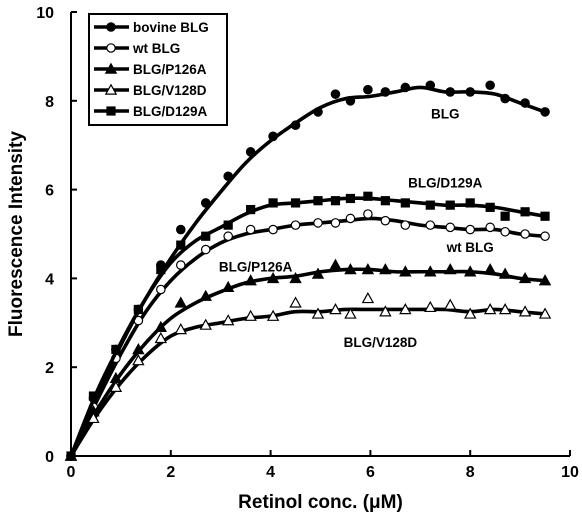  I want to click on legend-item: BLG/P126A, so click(150, 69).